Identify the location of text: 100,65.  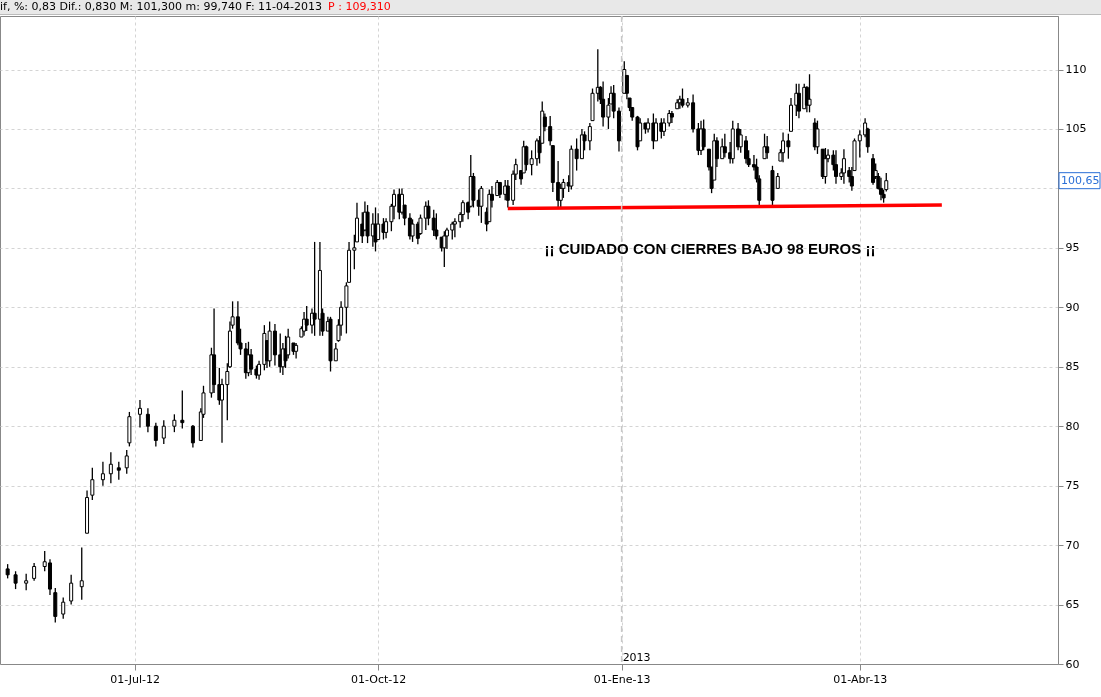
(1080, 180).